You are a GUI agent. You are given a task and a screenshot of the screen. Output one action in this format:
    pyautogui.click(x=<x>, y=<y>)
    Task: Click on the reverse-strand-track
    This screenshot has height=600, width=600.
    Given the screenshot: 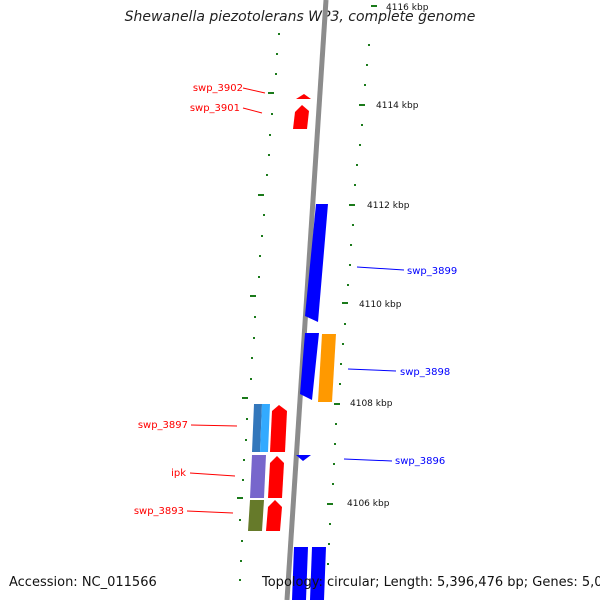 What is the action you would take?
    pyautogui.click(x=310, y=402)
    